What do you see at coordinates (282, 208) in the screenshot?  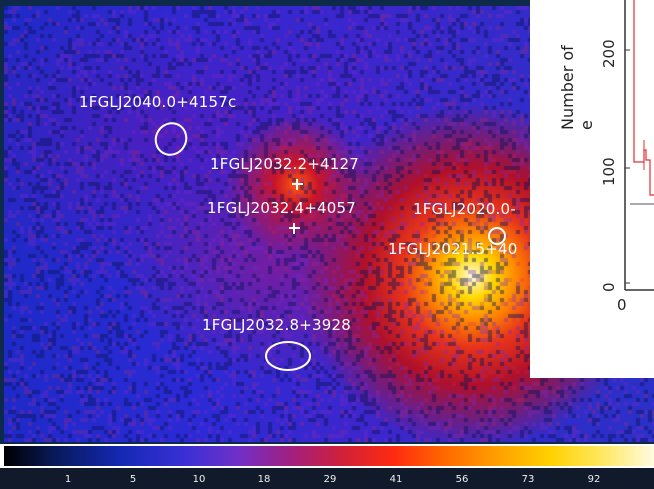 I see `source-label-3: 1FGLJ2032.4+4057` at bounding box center [282, 208].